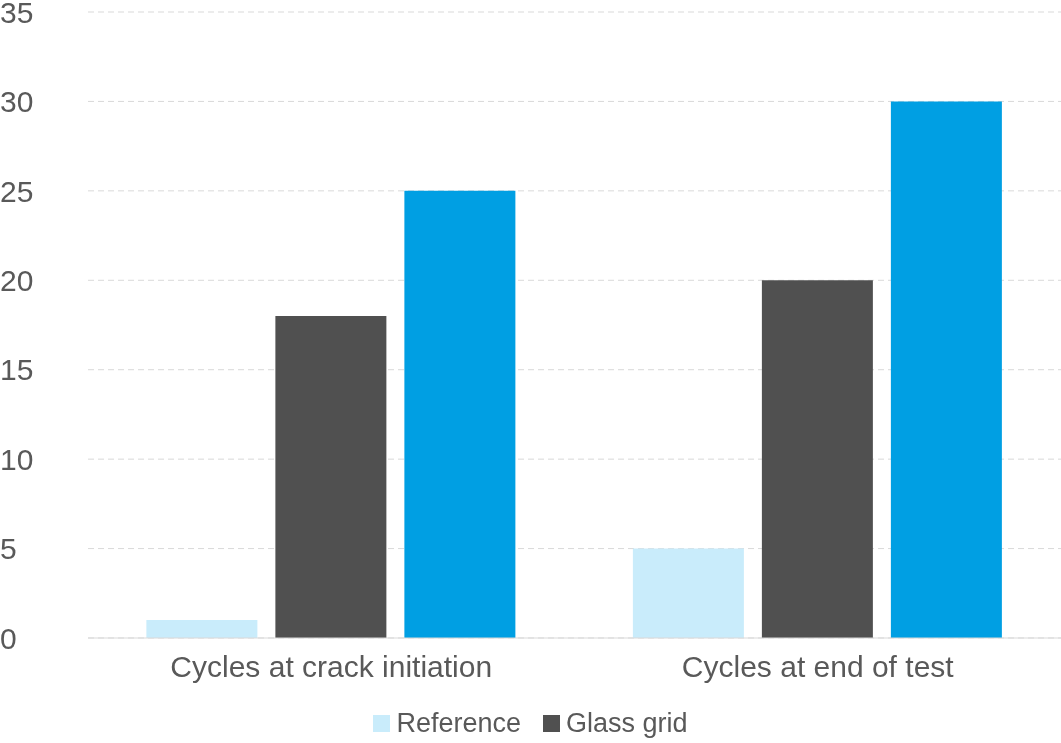 The height and width of the screenshot is (743, 1061). What do you see at coordinates (17, 191) in the screenshot?
I see `y-tick-label: 25` at bounding box center [17, 191].